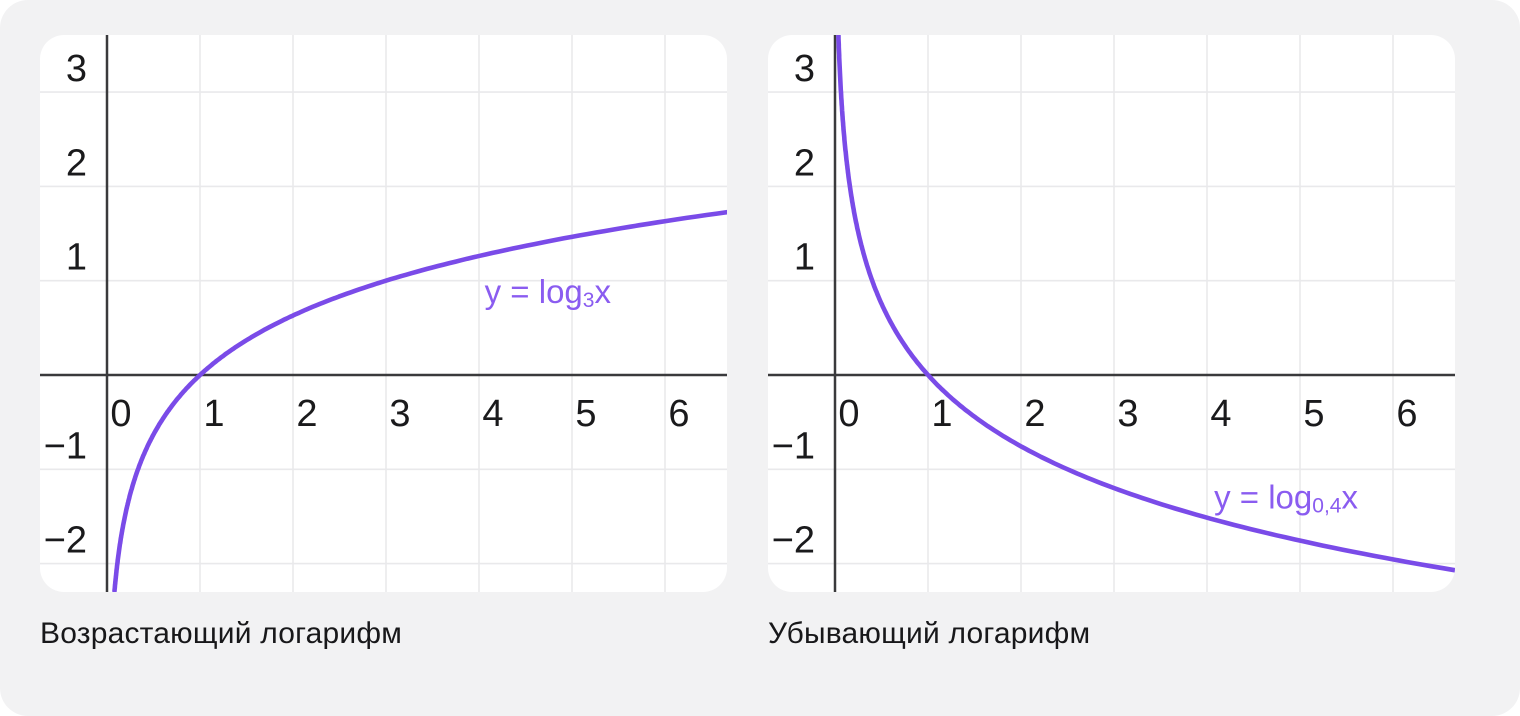 The image size is (1520, 716). I want to click on caption-decreasing-log: Убывающий логарифм, so click(929, 633).